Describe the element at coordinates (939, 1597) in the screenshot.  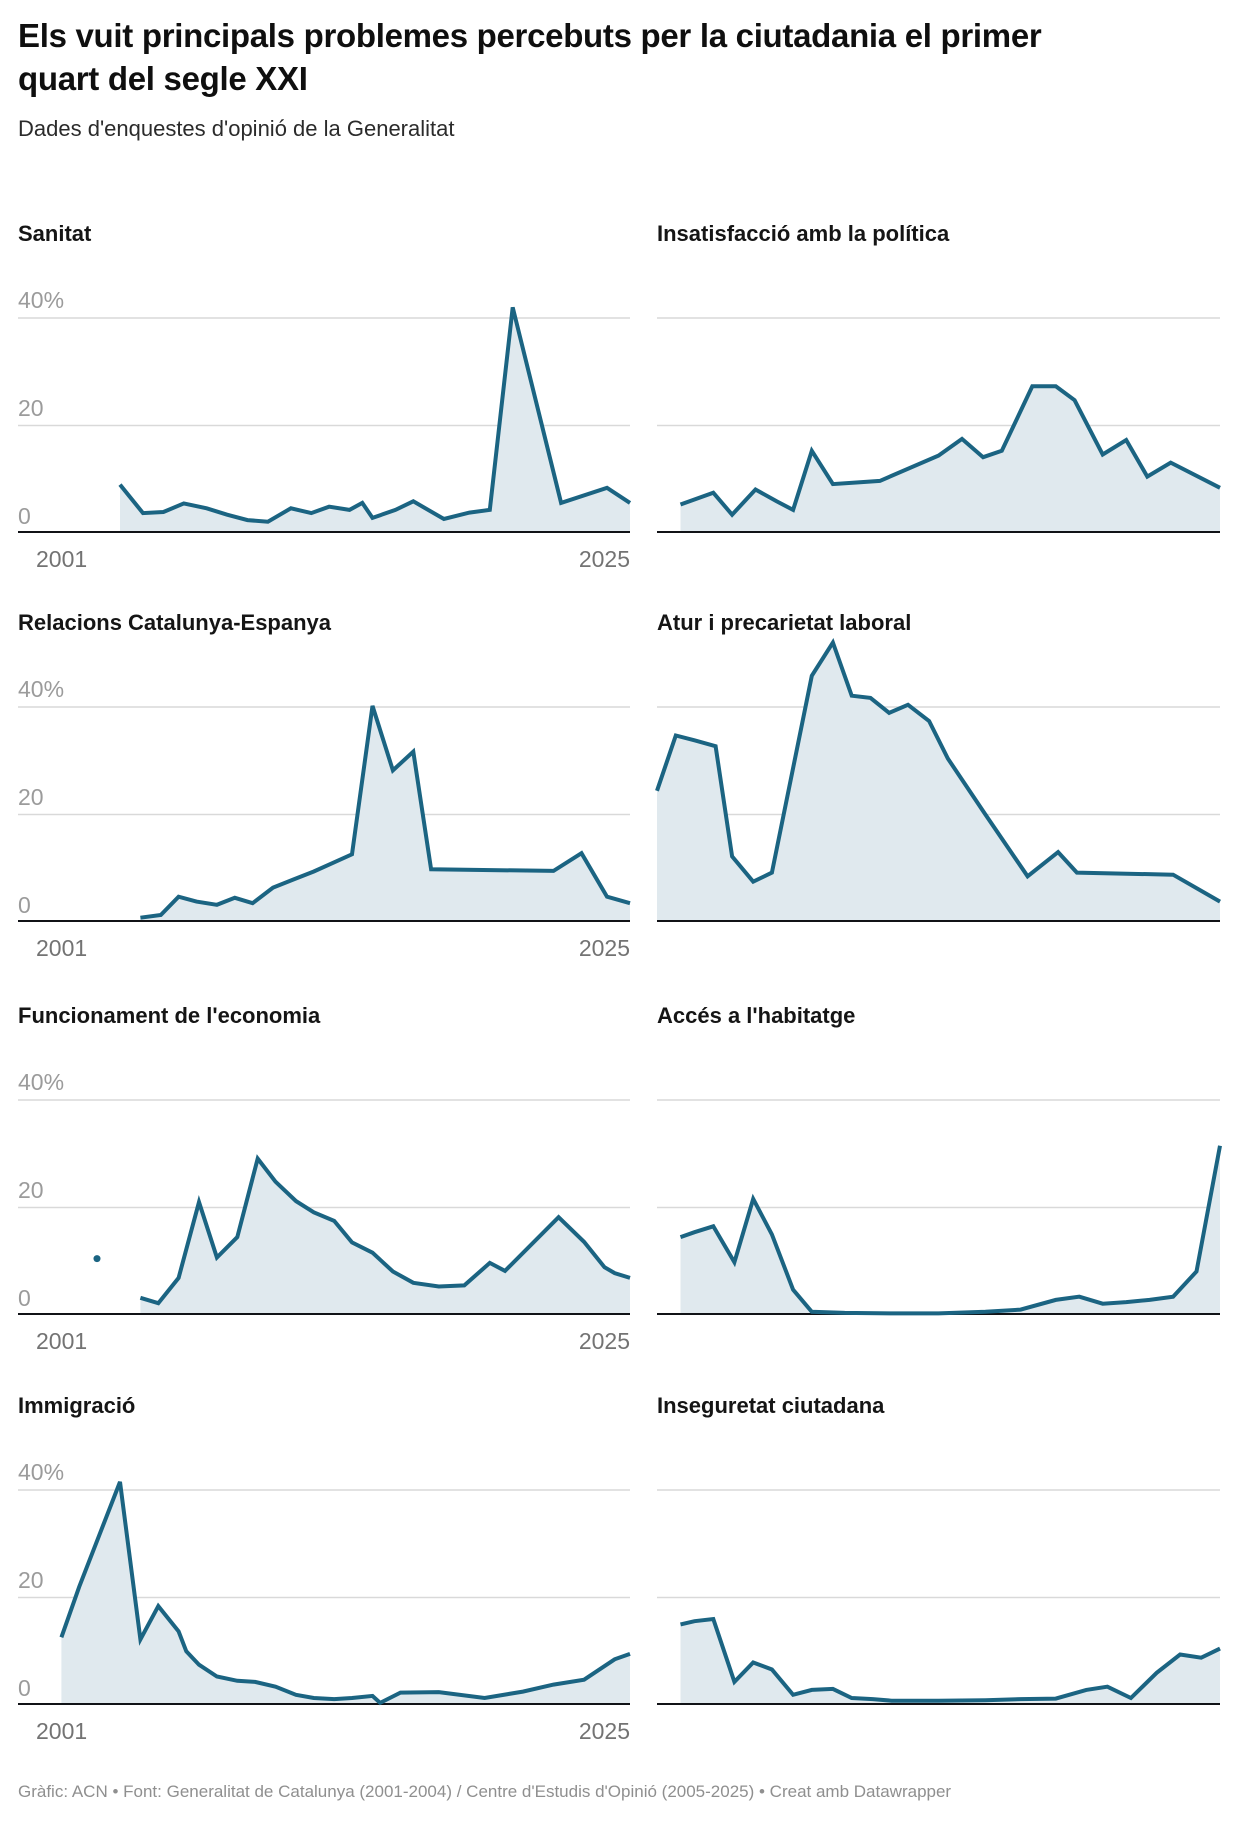
I see `chart-plot-inseguretat-ciutadana` at that location.